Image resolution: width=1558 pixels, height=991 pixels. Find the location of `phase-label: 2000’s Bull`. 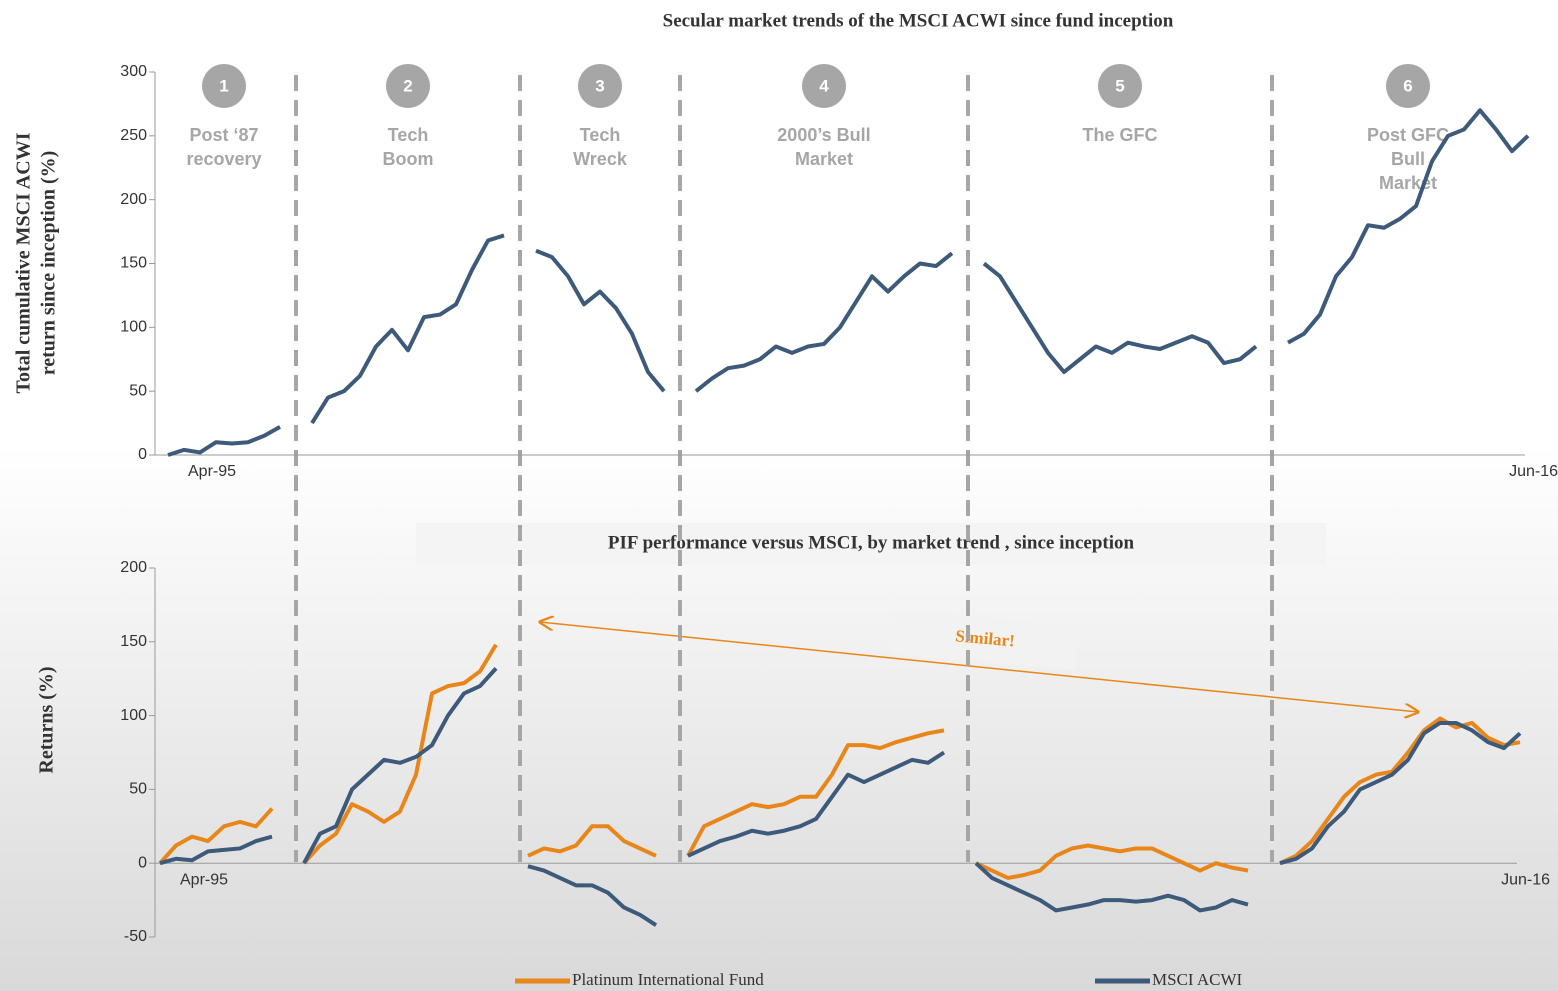

phase-label: 2000’s Bull is located at coordinates (823, 135).